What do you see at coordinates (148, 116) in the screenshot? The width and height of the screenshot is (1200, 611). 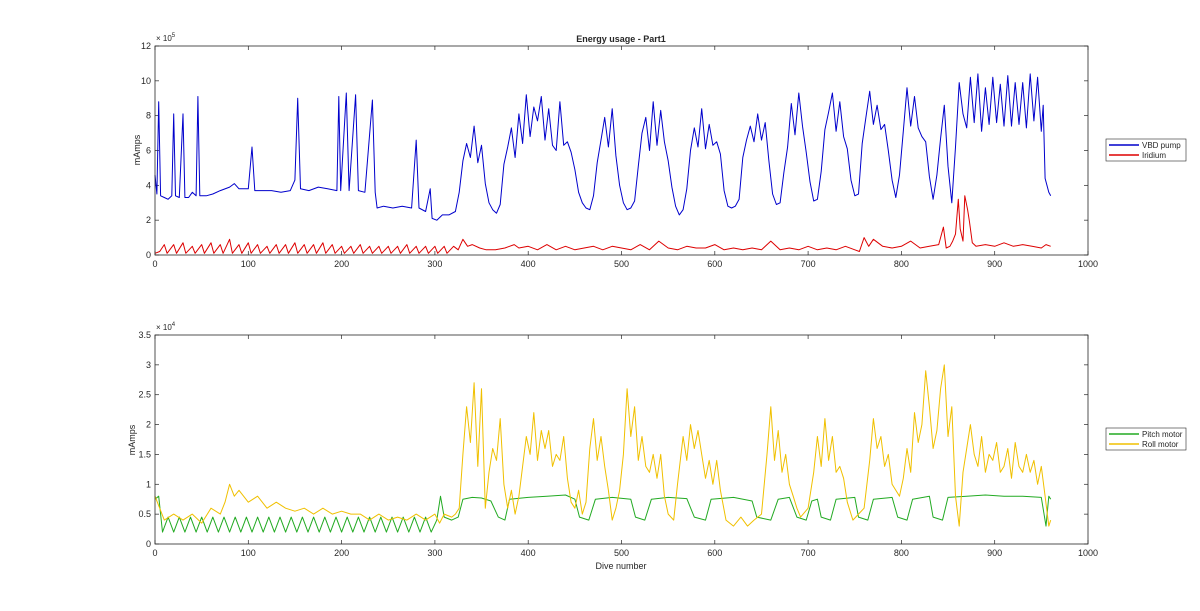 I see `y-tick-label-top: 8` at bounding box center [148, 116].